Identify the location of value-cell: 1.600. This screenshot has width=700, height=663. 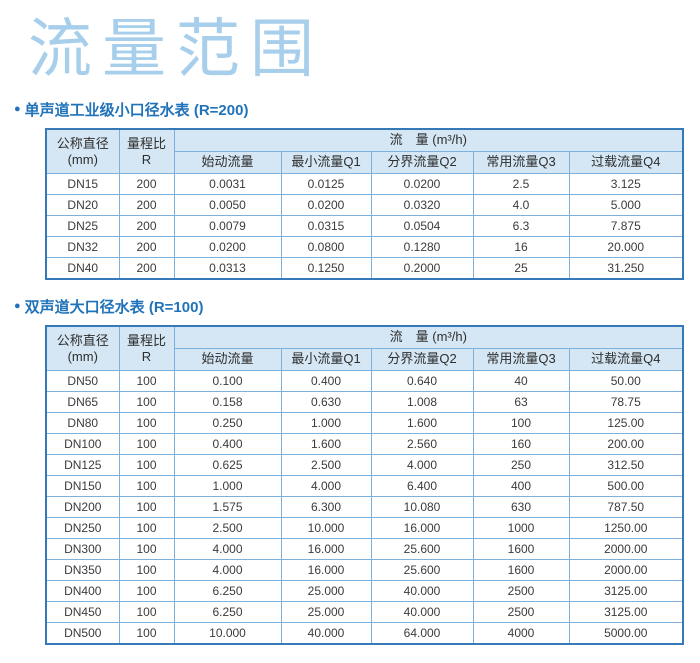
(326, 444).